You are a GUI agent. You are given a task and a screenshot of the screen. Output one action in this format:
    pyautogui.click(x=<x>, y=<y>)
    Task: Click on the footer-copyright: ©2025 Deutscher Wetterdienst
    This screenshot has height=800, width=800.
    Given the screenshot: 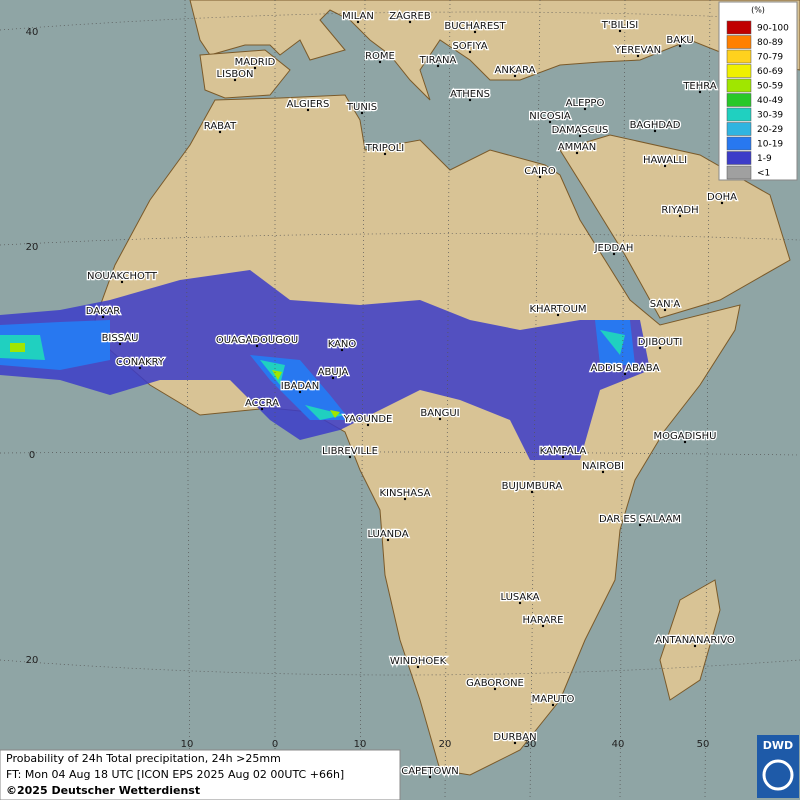 What is the action you would take?
    pyautogui.click(x=103, y=790)
    